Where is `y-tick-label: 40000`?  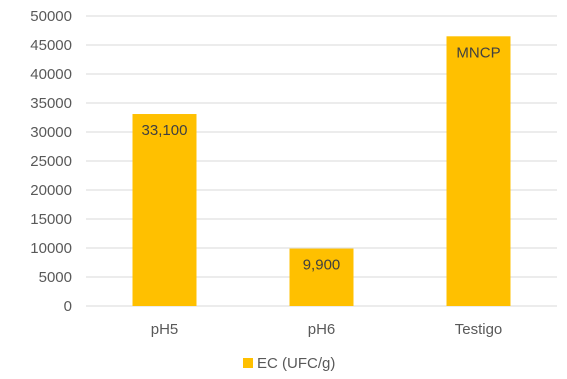 y-tick-label: 40000 is located at coordinates (51, 74).